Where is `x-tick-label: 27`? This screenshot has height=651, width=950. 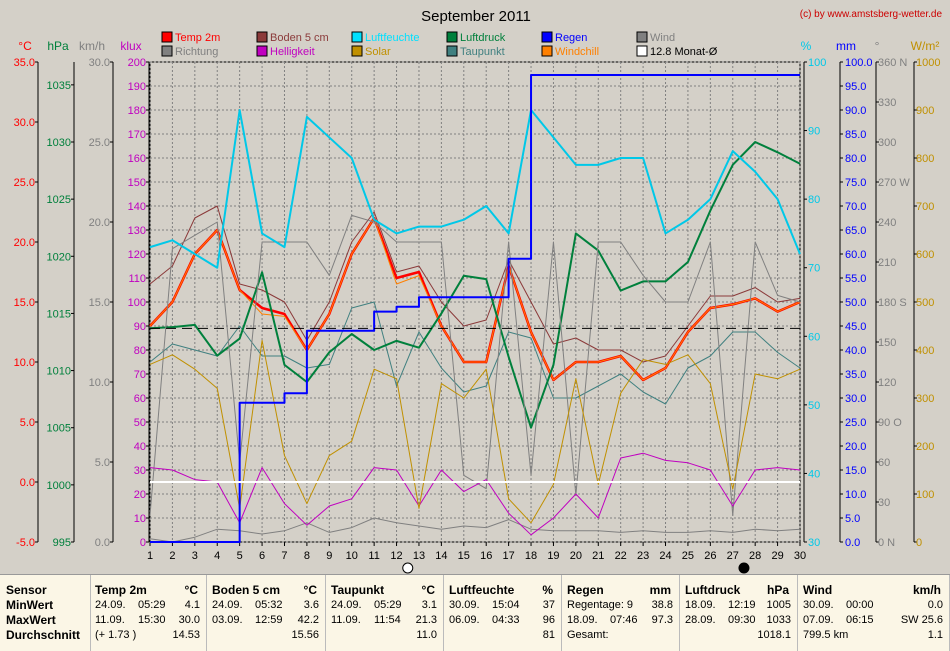
x-tick-label: 27 is located at coordinates (733, 556).